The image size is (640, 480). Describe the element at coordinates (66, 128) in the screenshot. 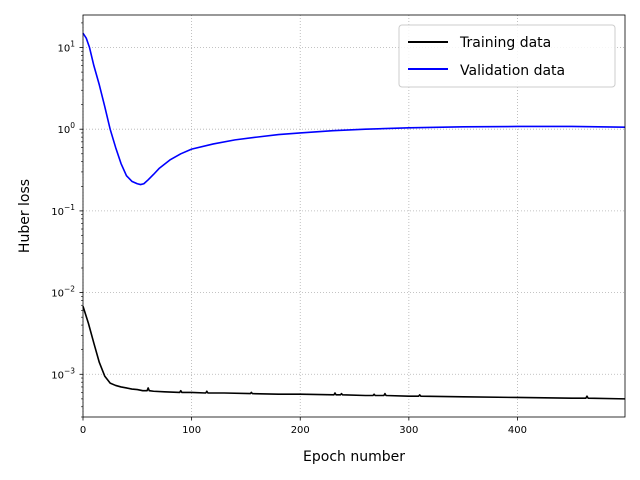

I see `y-tick-label: 10⁰` at that location.